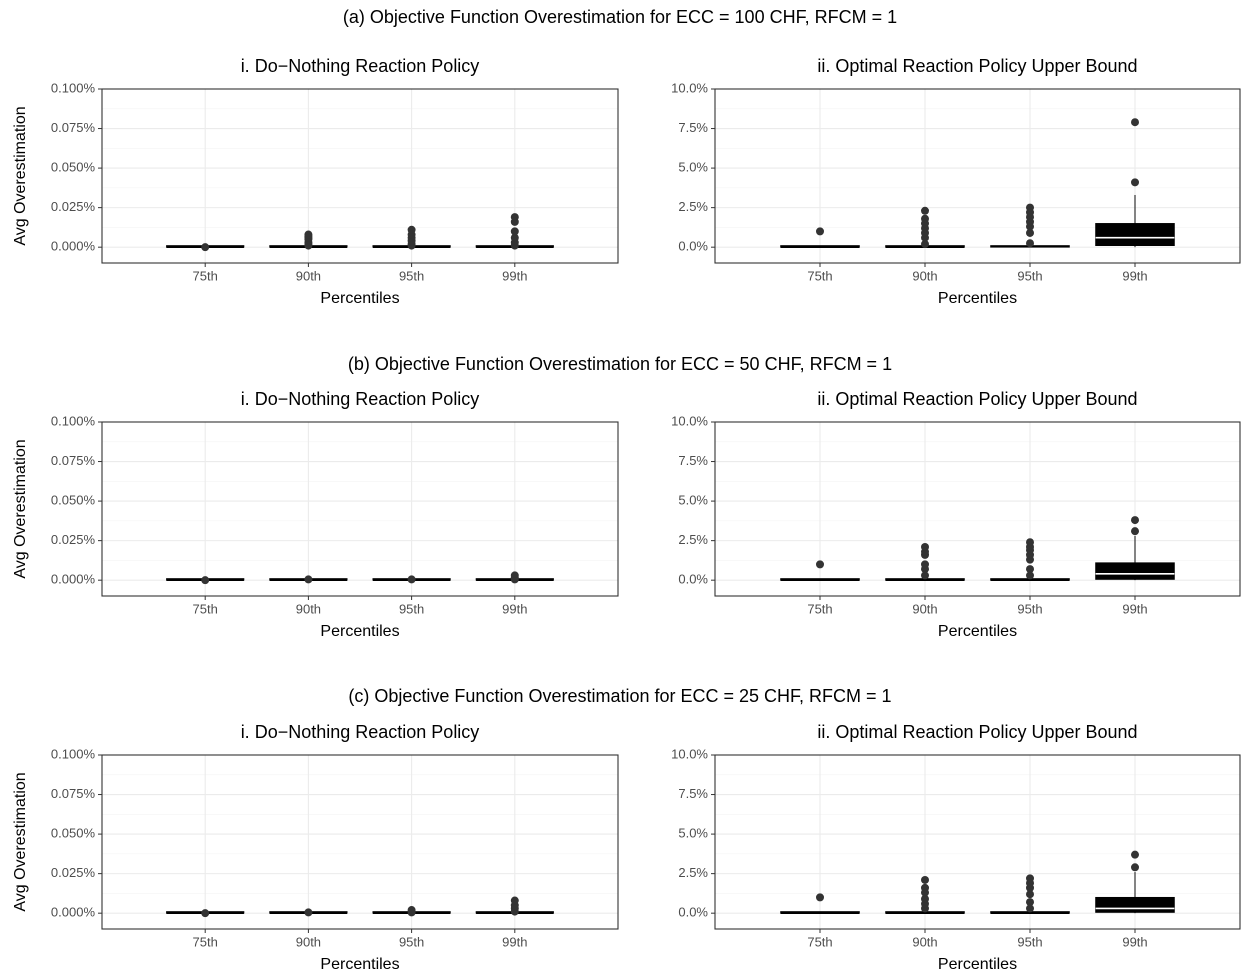 The width and height of the screenshot is (1241, 974). What do you see at coordinates (1135, 571) in the screenshot?
I see `box-body` at bounding box center [1135, 571].